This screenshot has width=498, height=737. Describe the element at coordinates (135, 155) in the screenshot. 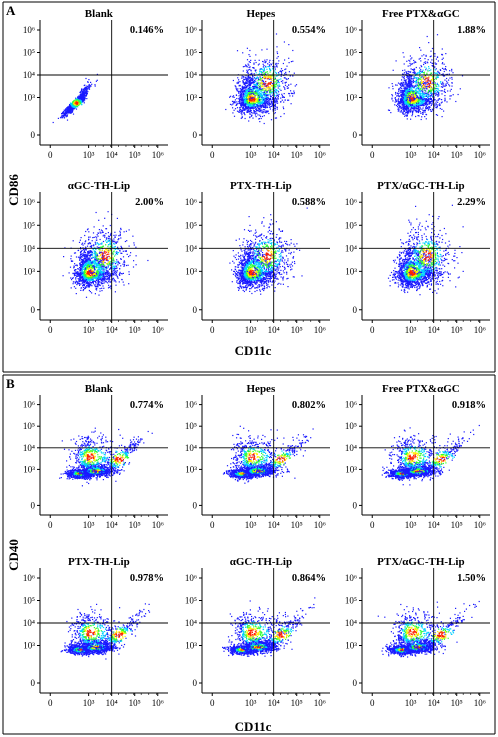

I see `x-tick-label: 10⁵` at that location.